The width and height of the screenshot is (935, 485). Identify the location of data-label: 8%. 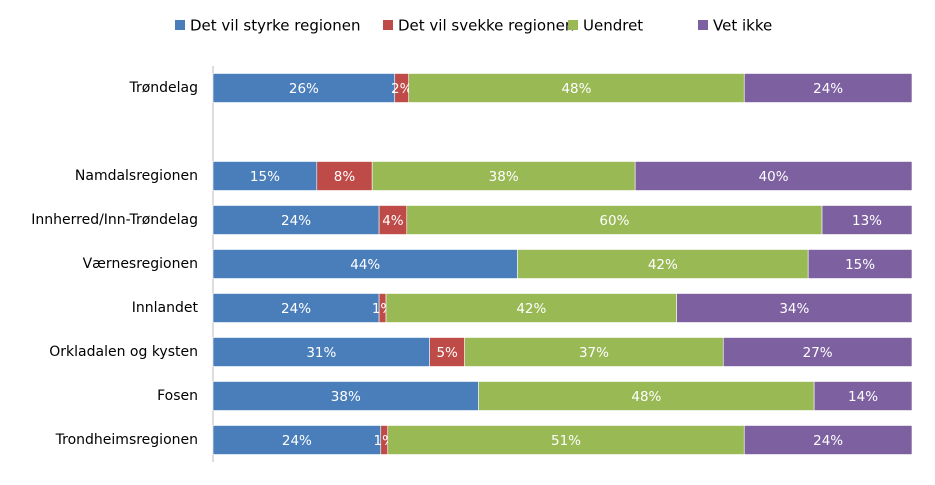
(345, 177).